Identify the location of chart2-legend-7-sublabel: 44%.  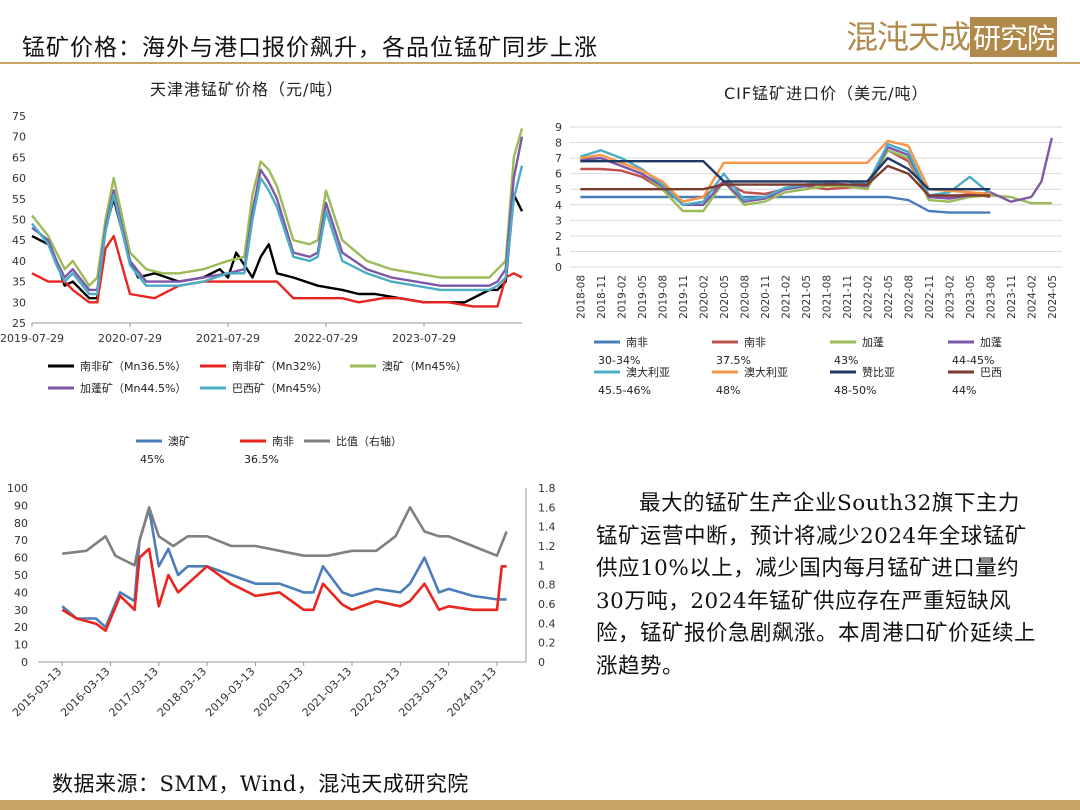
(964, 390).